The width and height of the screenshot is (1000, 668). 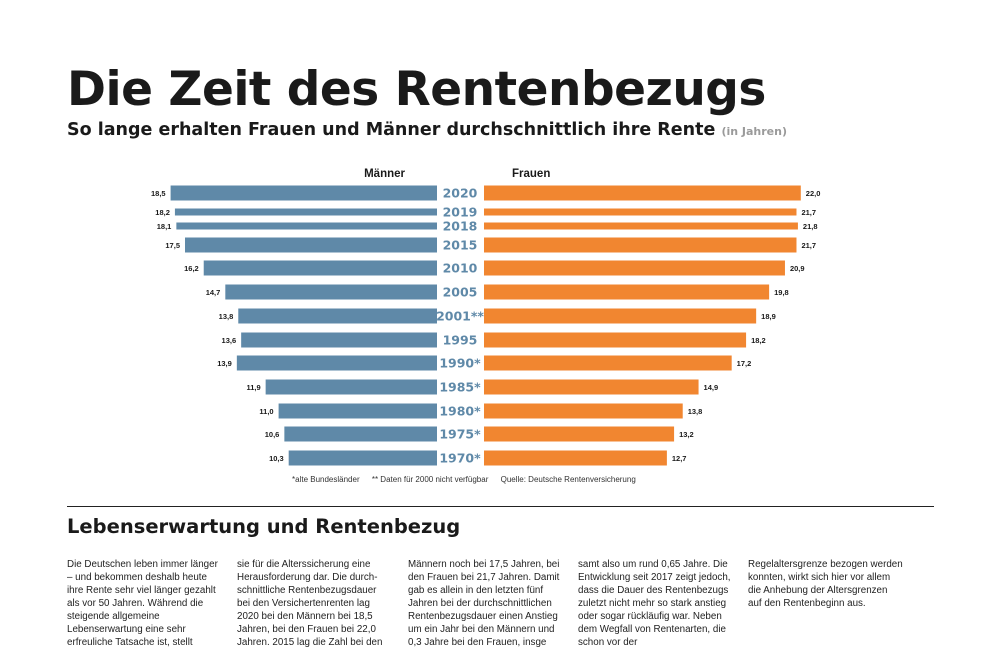 I want to click on data-label-men: 10,6, so click(x=272, y=434).